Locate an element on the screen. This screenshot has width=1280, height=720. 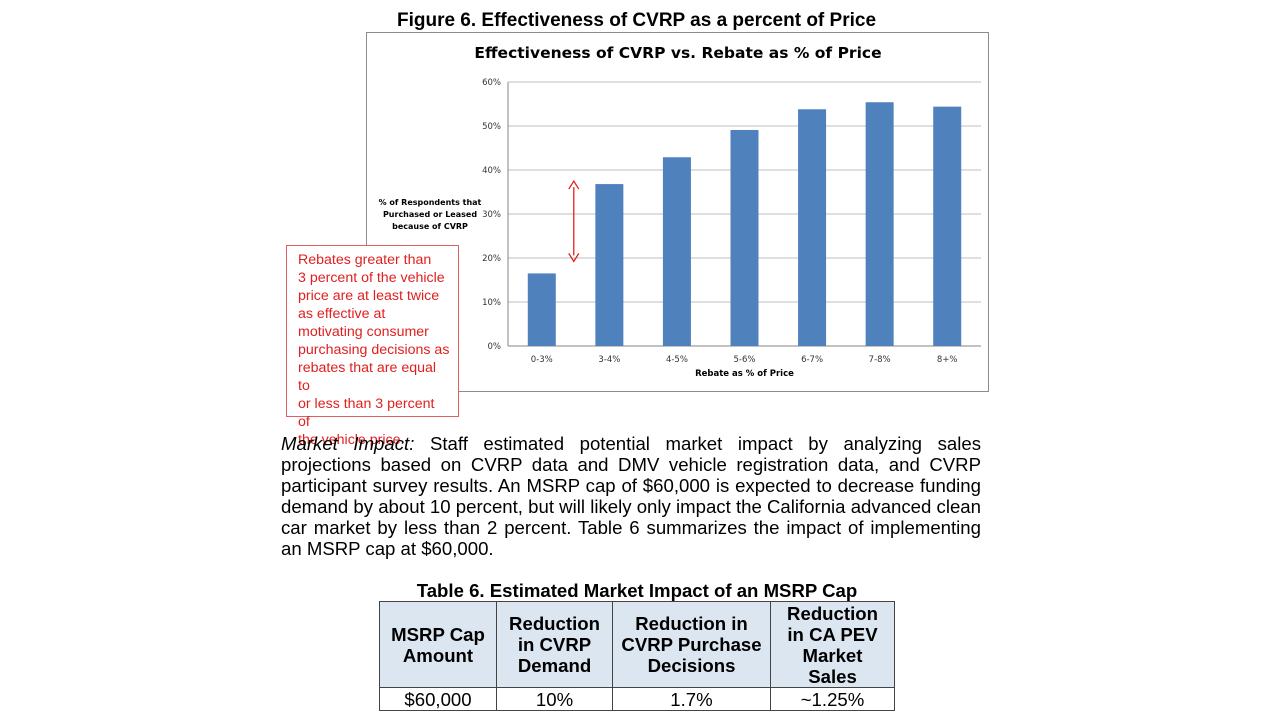
header-msrp-cap: MSRP Cap Amount is located at coordinates (438, 644).